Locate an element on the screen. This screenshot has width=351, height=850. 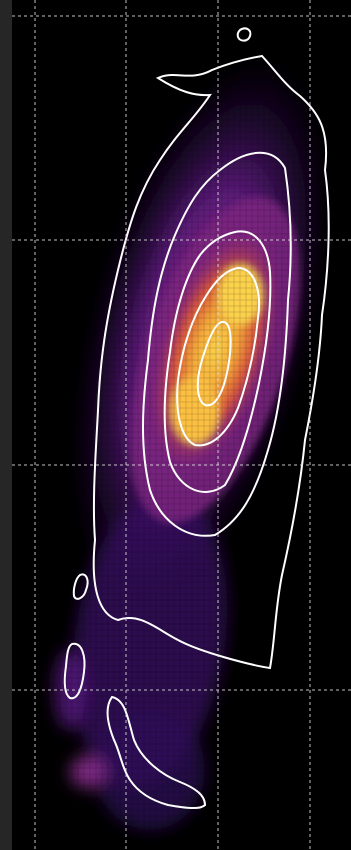
contour-tail is located at coordinates (156, 752).